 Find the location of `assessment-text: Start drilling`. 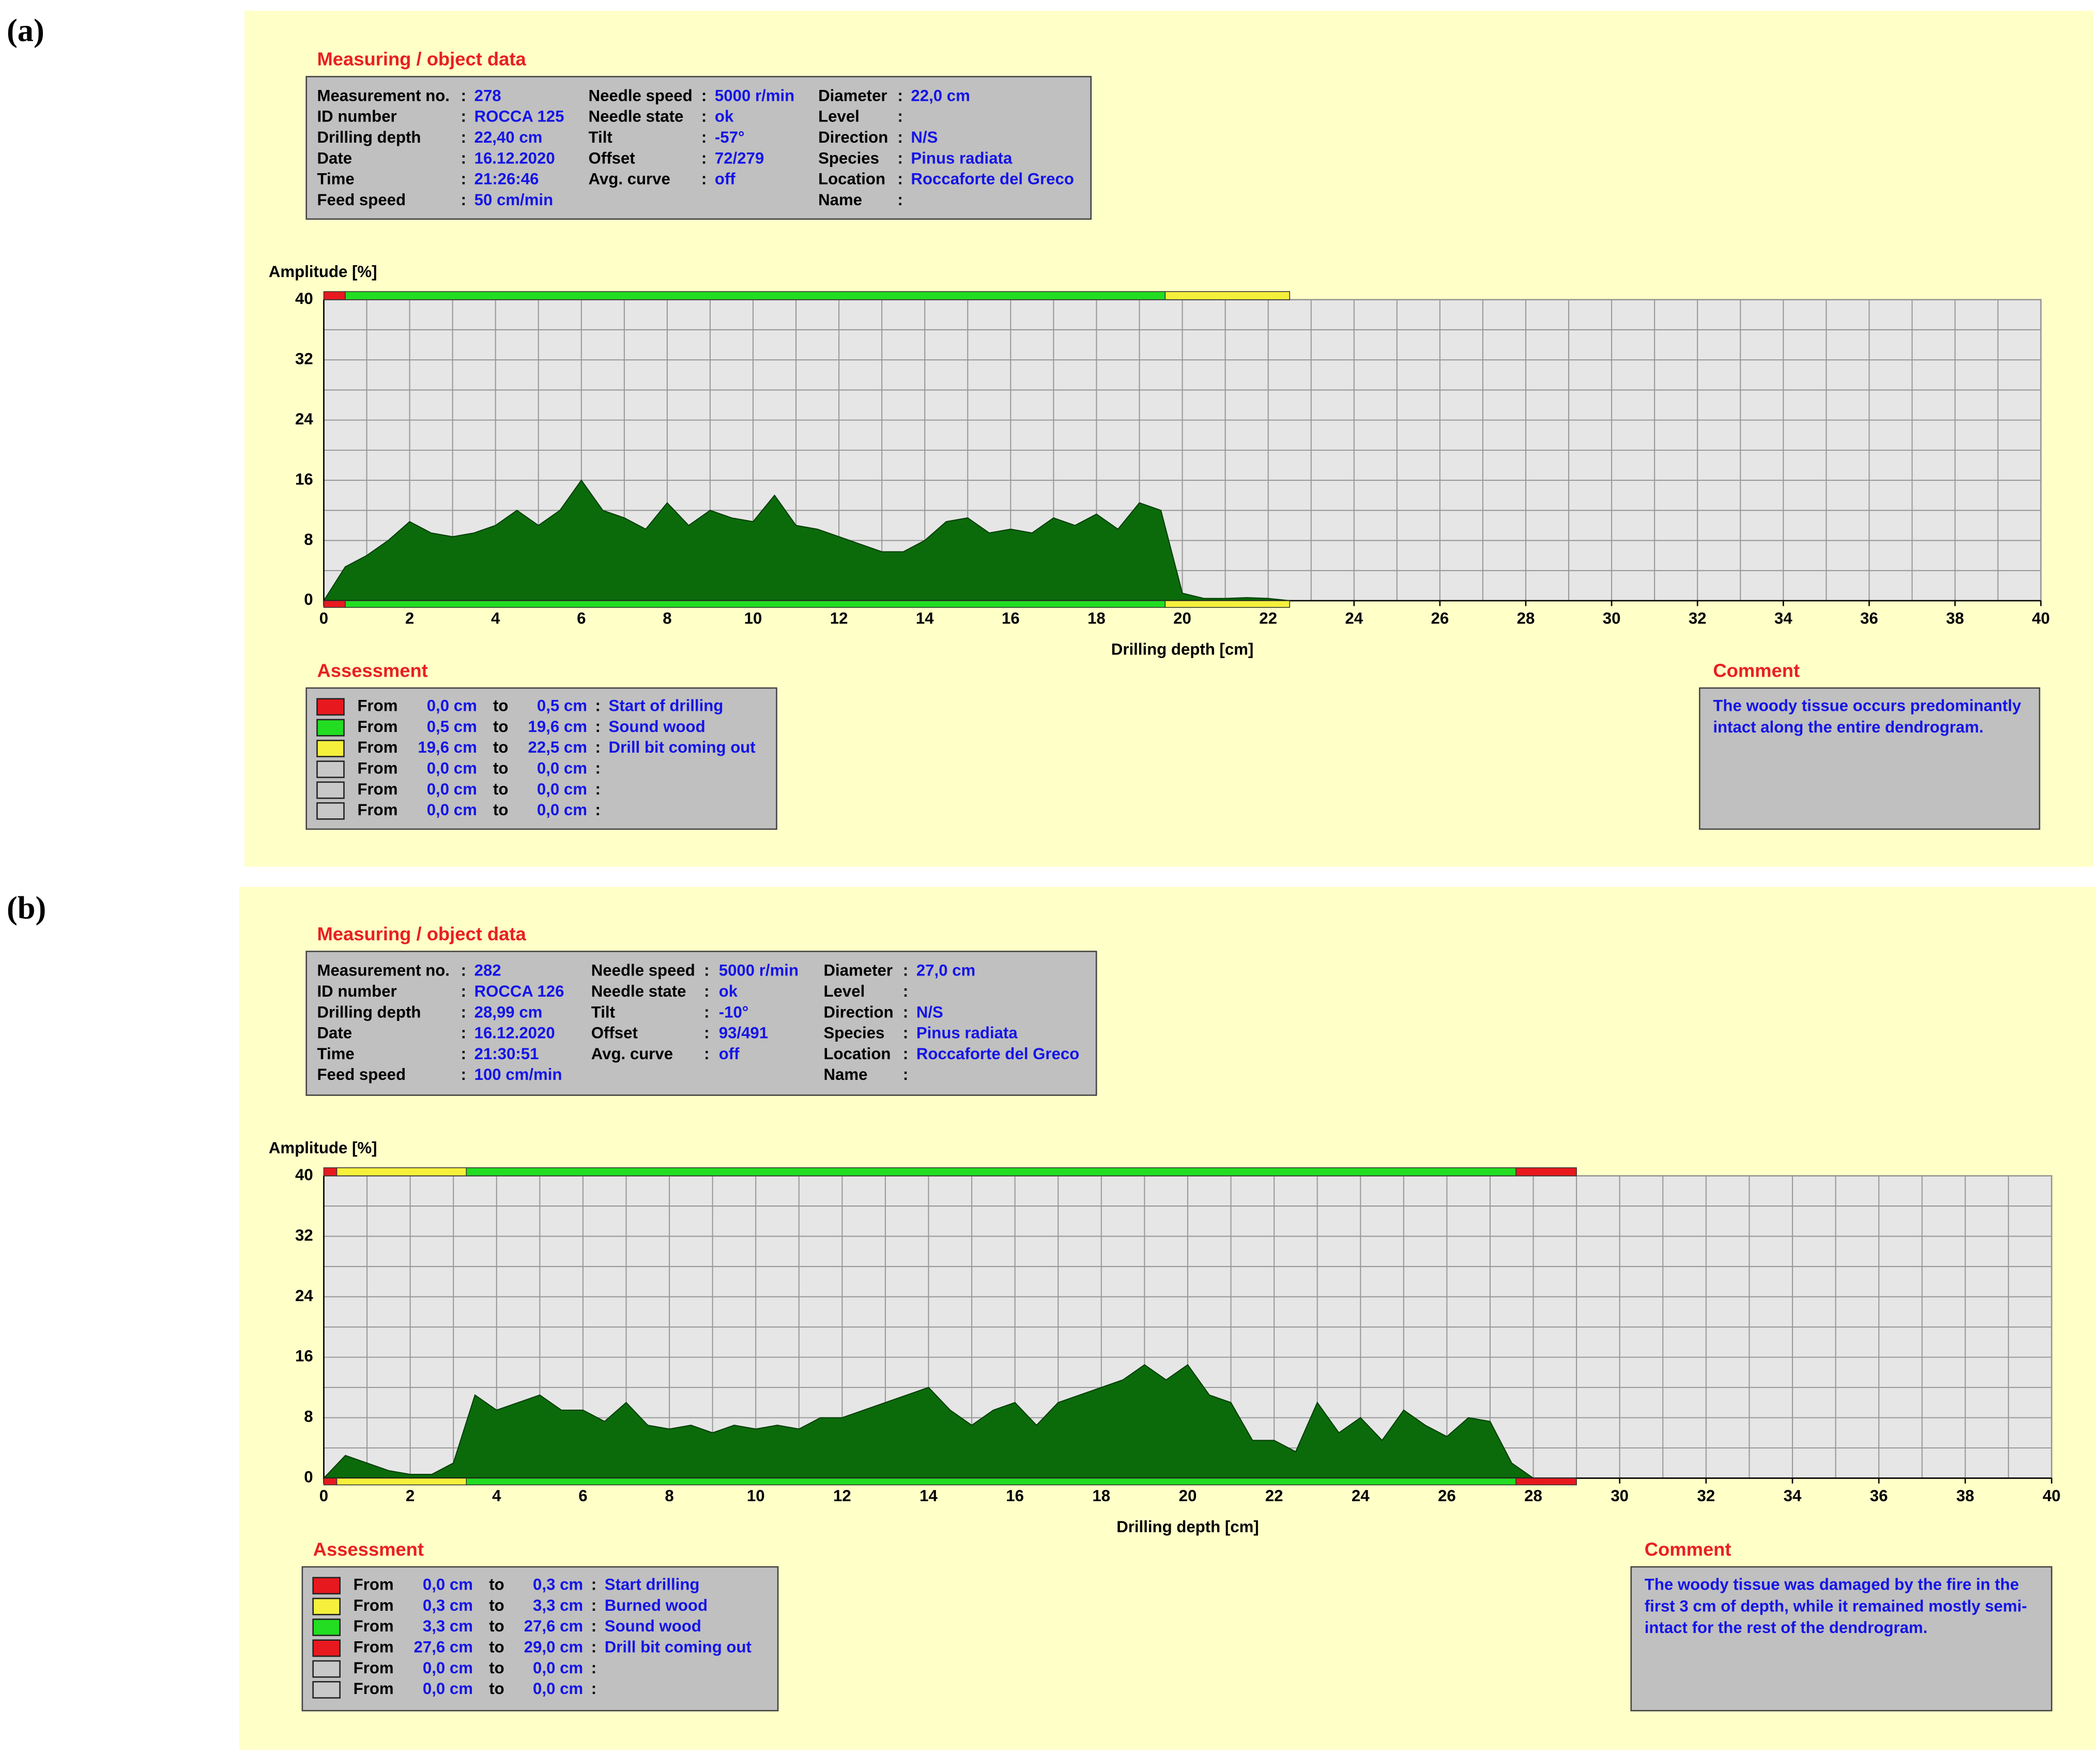

assessment-text: Start drilling is located at coordinates (652, 1585).